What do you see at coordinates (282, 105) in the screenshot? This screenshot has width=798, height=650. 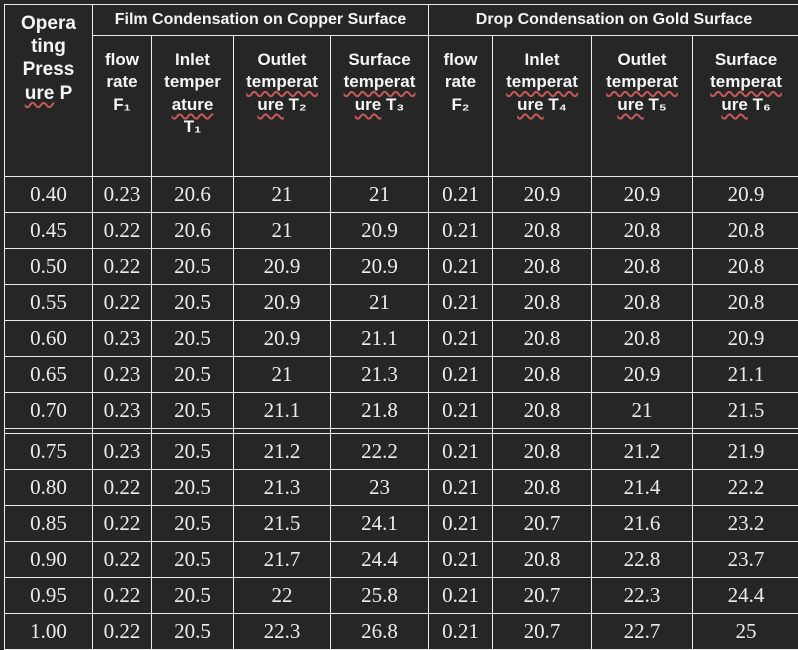 I see `header-line: ure T₂` at bounding box center [282, 105].